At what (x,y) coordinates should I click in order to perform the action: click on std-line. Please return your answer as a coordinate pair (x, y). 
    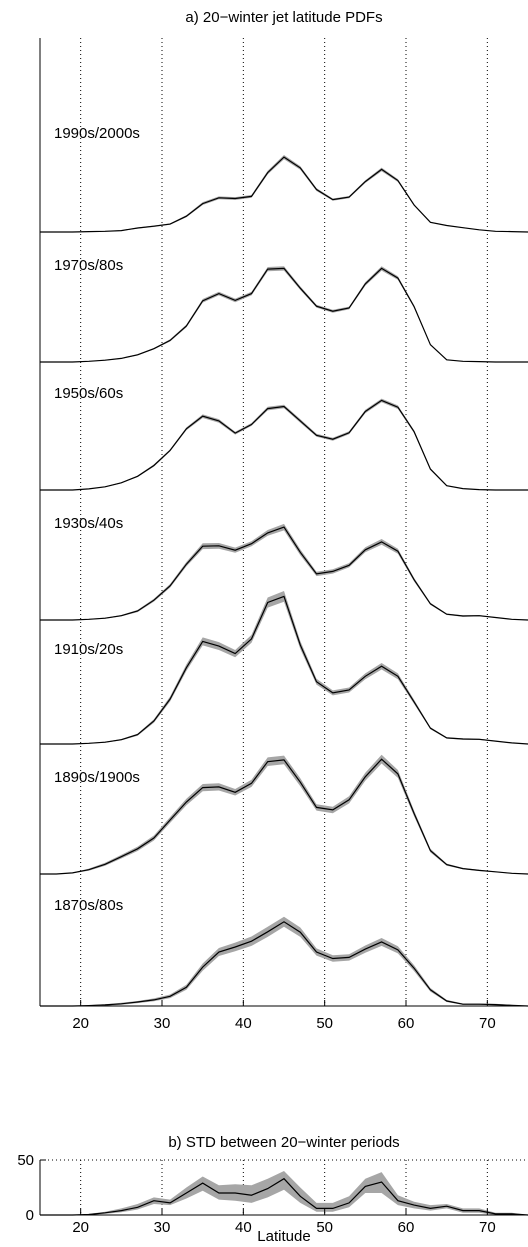
    Looking at the image, I should click on (284, 1196).